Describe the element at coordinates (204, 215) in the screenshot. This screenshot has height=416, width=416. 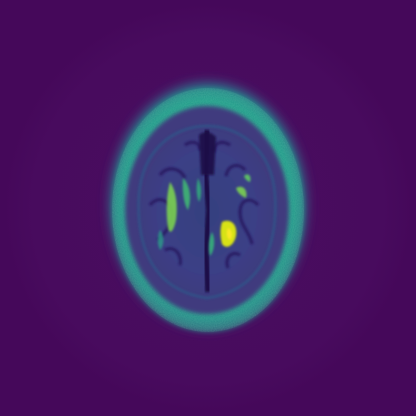
I see `csf-highlights` at that location.